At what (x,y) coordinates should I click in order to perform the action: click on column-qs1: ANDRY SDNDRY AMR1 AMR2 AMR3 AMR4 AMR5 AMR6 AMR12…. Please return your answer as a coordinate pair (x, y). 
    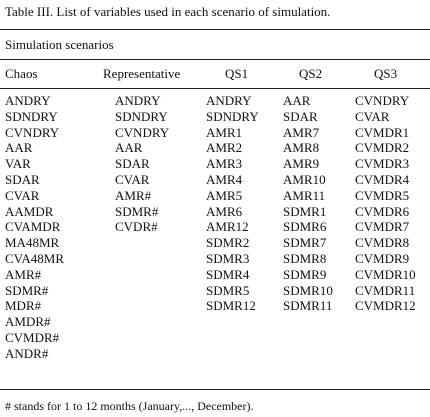
    Looking at the image, I should click on (232, 203).